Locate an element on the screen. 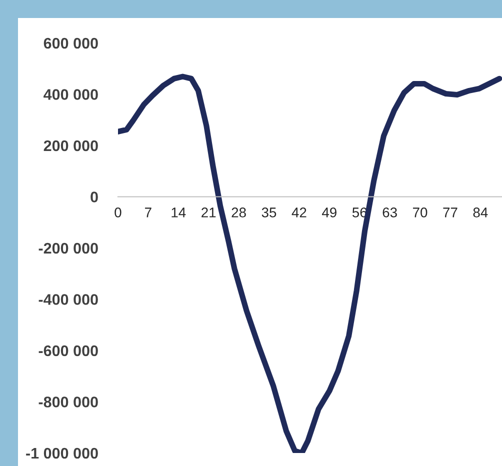  x-tick-label: 70 is located at coordinates (420, 213).